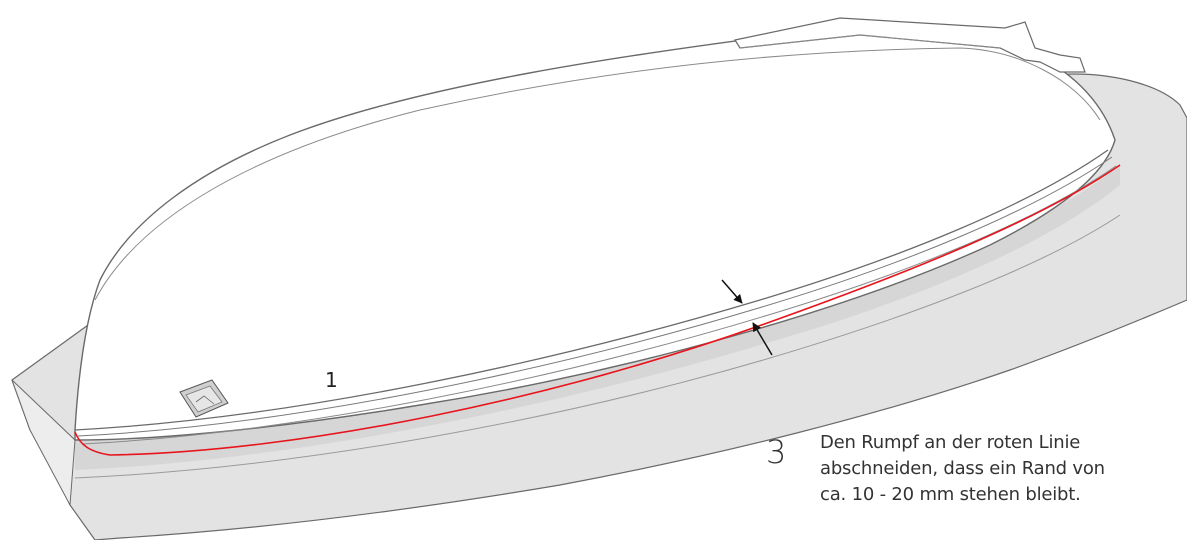 The height and width of the screenshot is (540, 1187). Describe the element at coordinates (762, 339) in the screenshot. I see `arrow-lower` at that location.